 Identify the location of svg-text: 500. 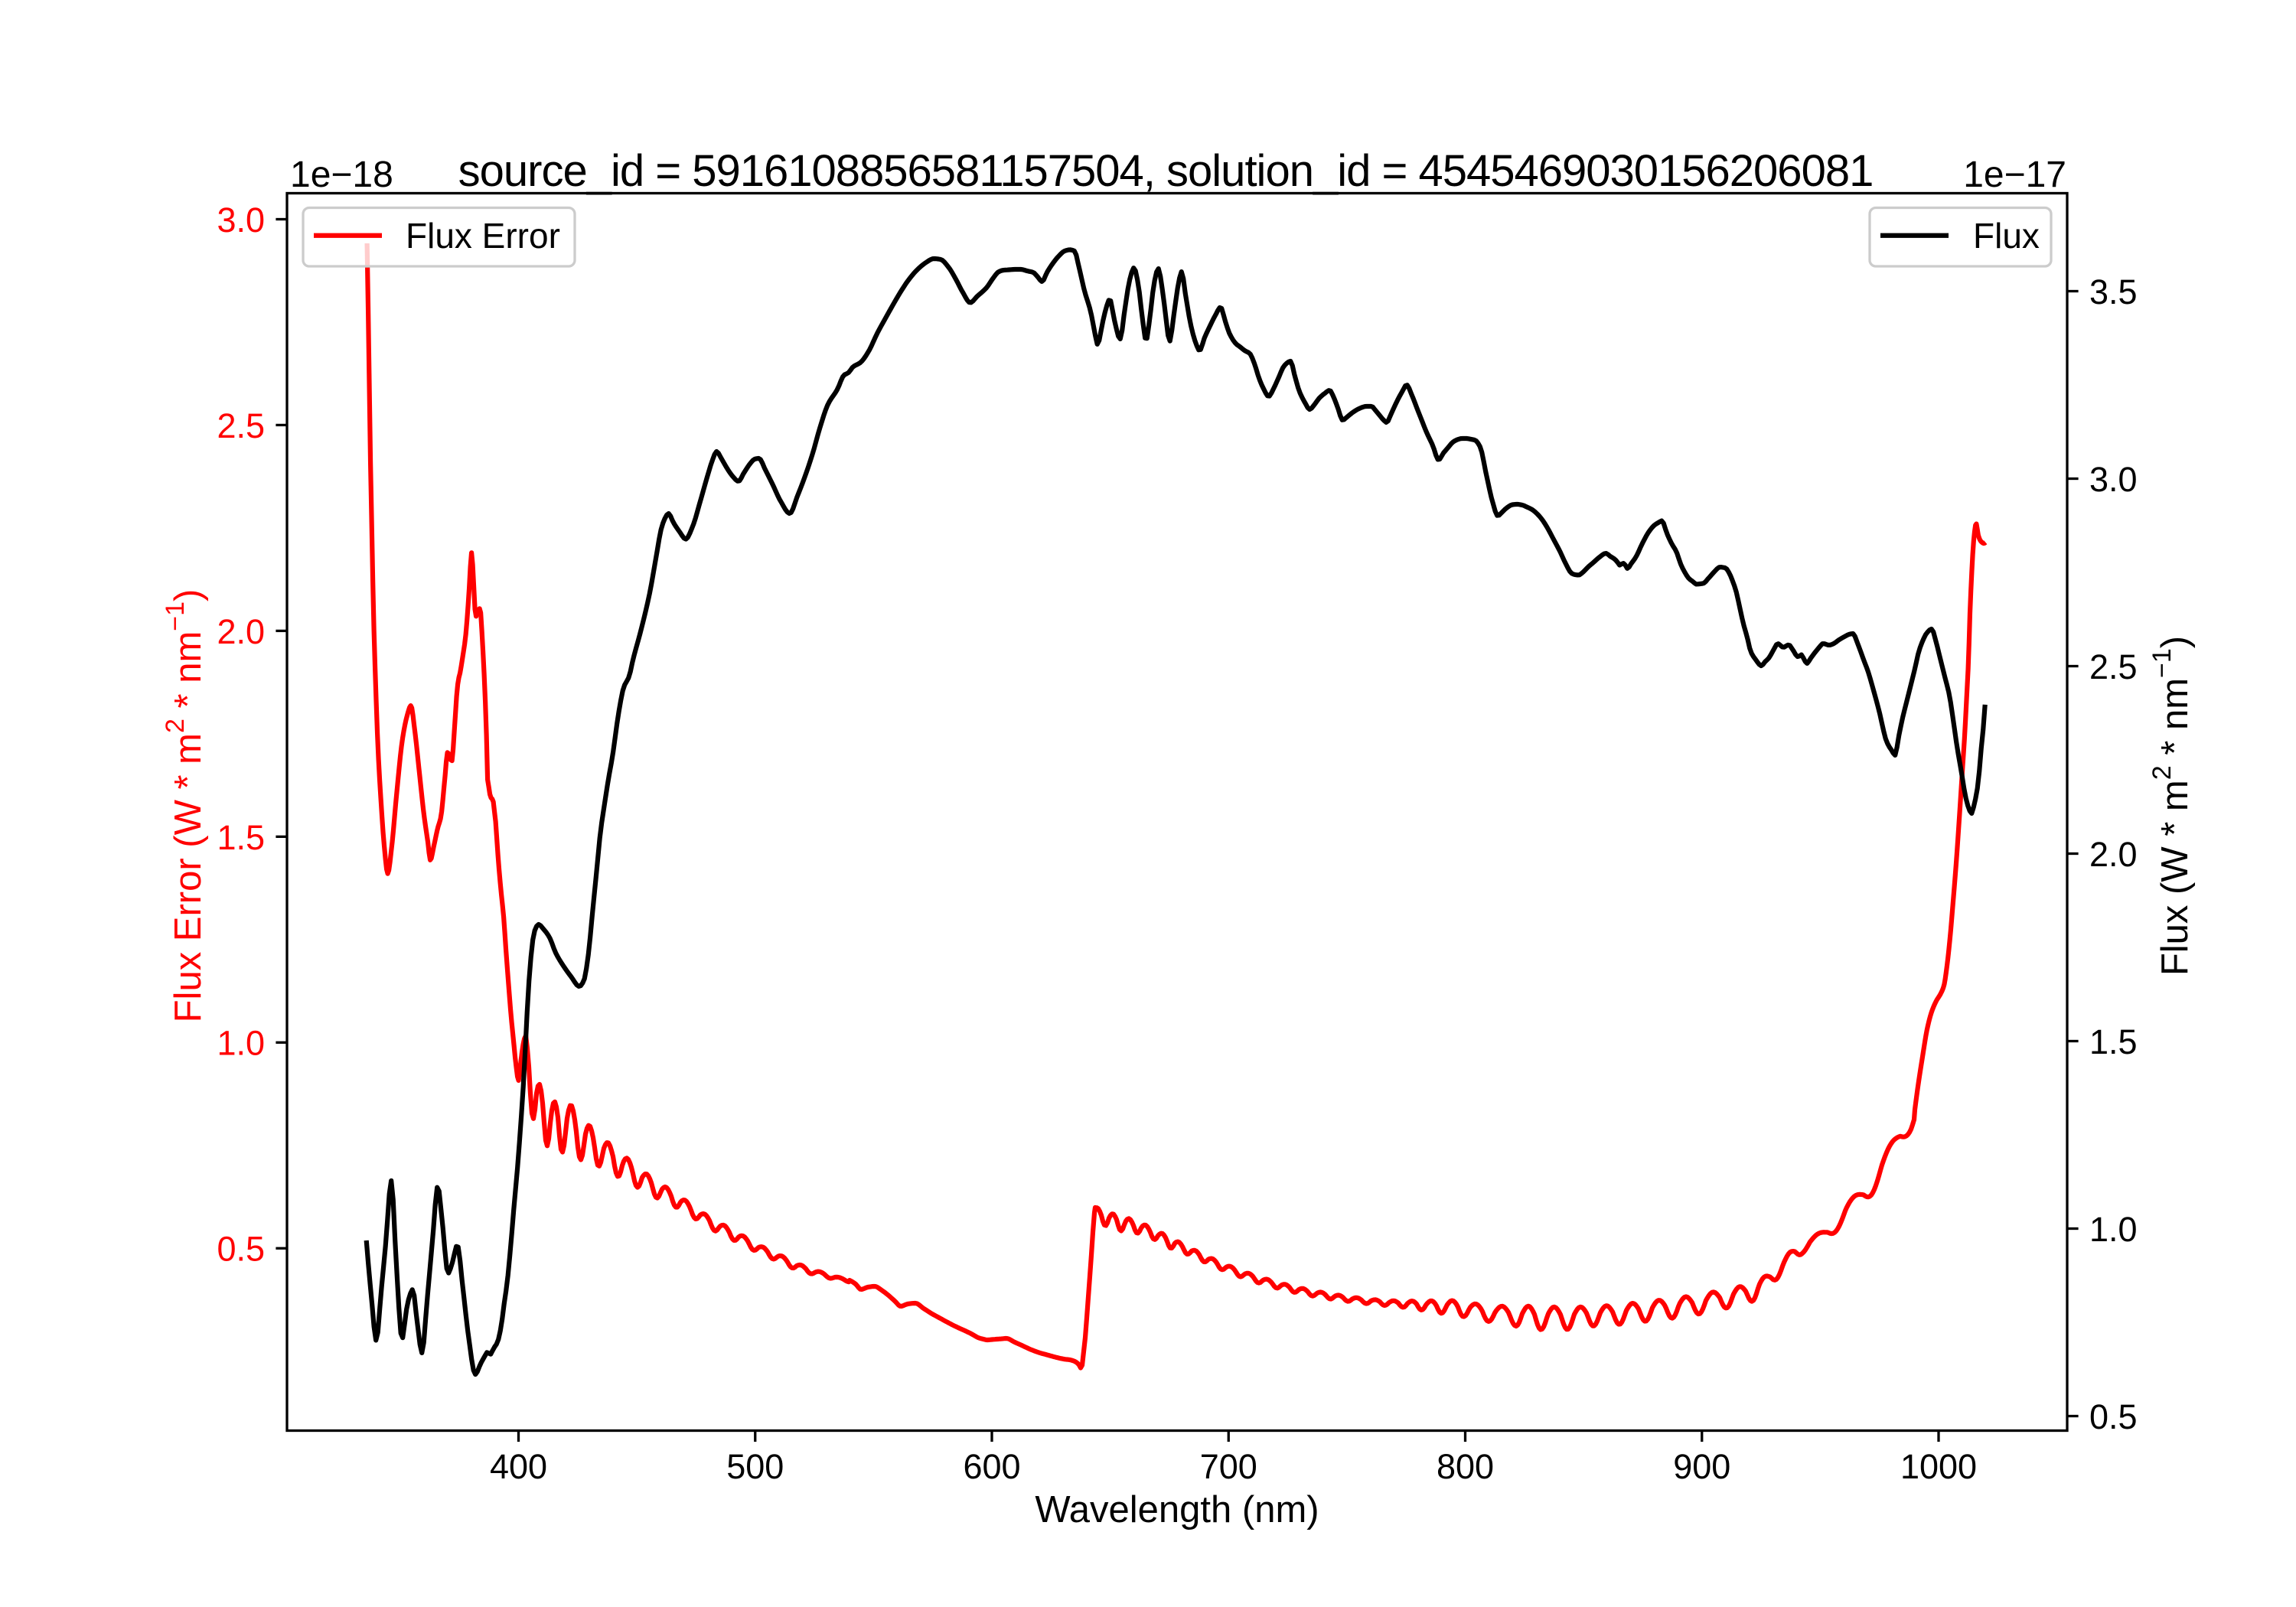
(755, 1466).